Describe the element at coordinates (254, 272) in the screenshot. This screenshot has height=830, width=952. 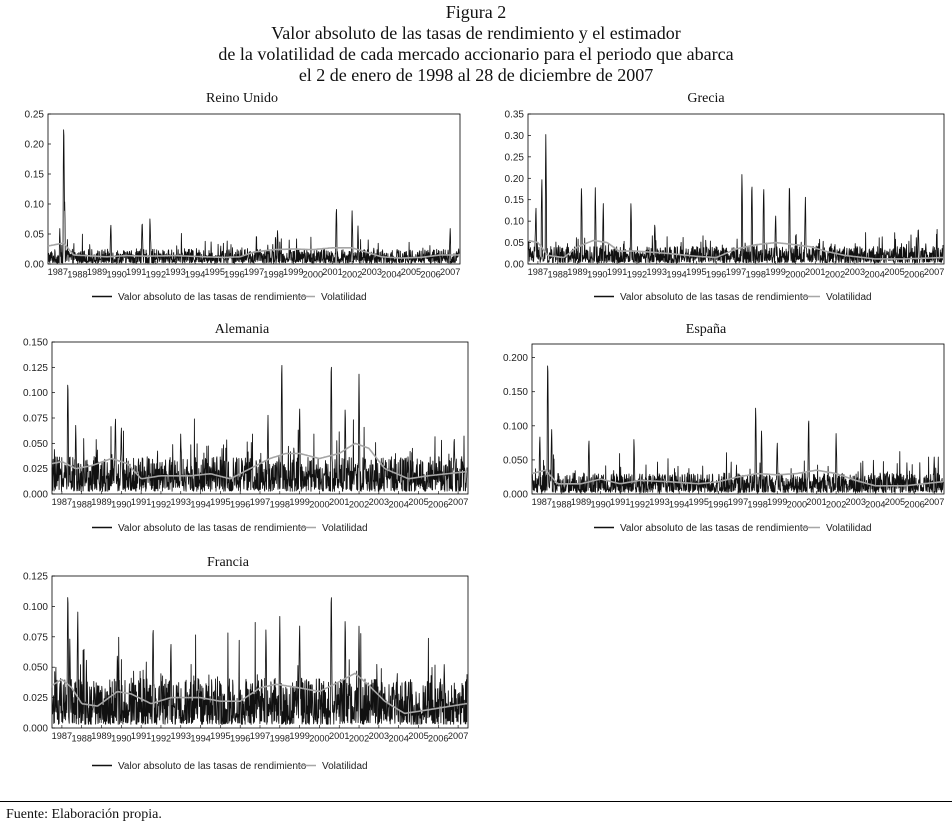
I see `x-tick-label: 1997` at that location.